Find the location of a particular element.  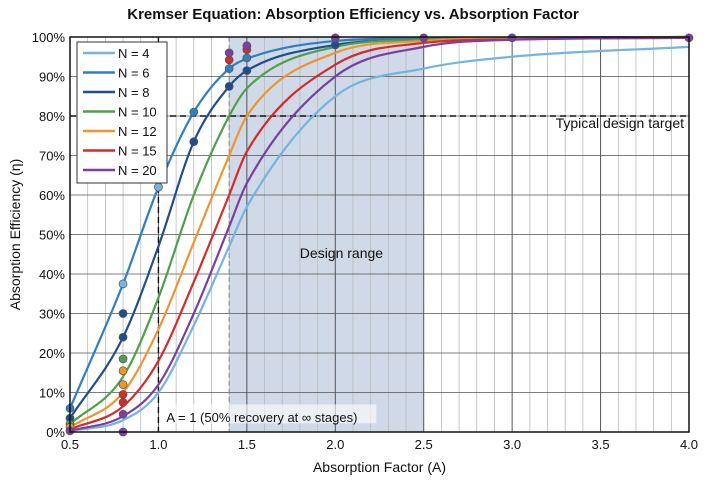

x-tick-label: 2.0 is located at coordinates (335, 444).